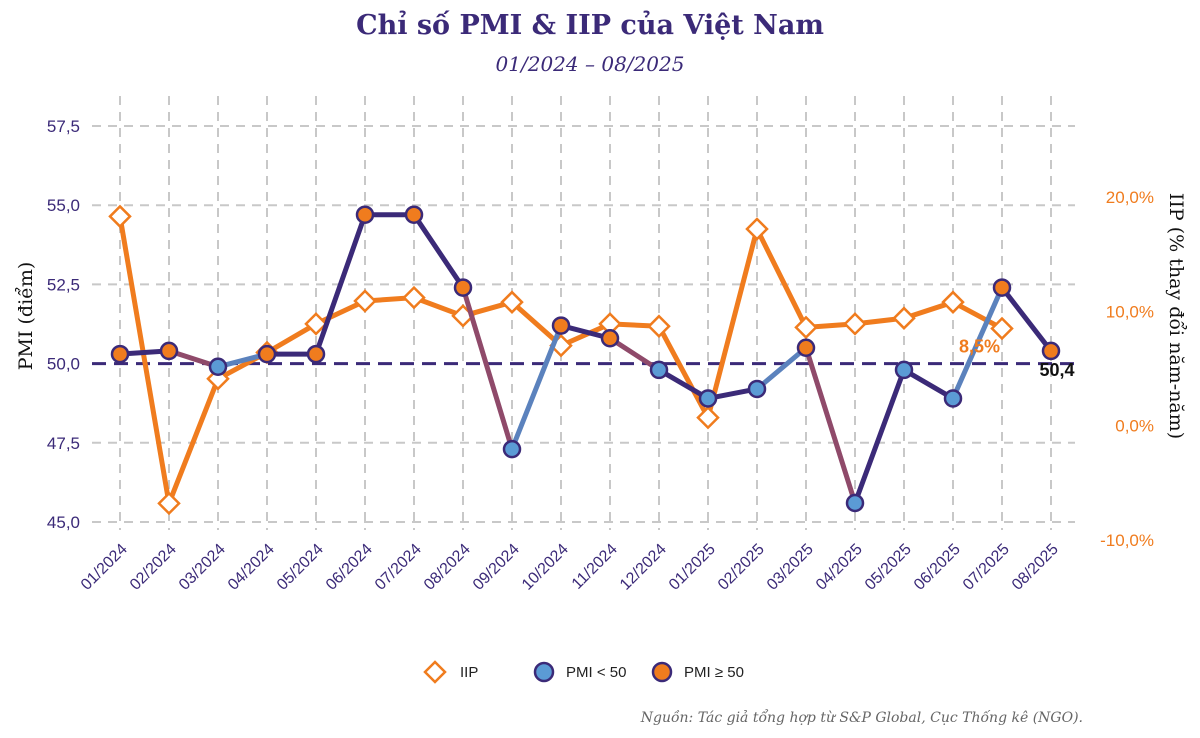 The width and height of the screenshot is (1200, 738). What do you see at coordinates (544, 672) in the screenshot?
I see `legend-pmi-below-marker` at bounding box center [544, 672].